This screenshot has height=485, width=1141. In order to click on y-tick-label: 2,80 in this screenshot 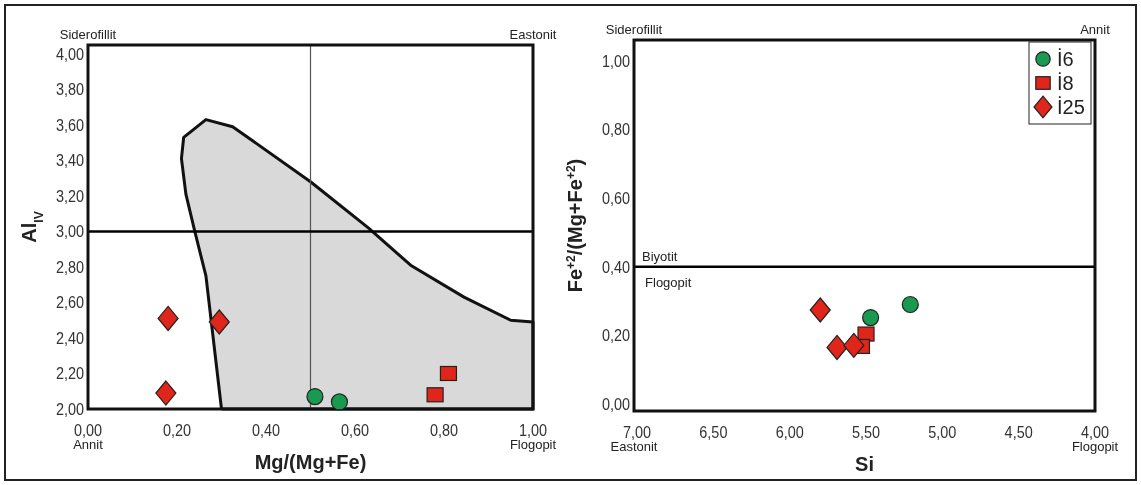, I will do `click(70, 267)`.